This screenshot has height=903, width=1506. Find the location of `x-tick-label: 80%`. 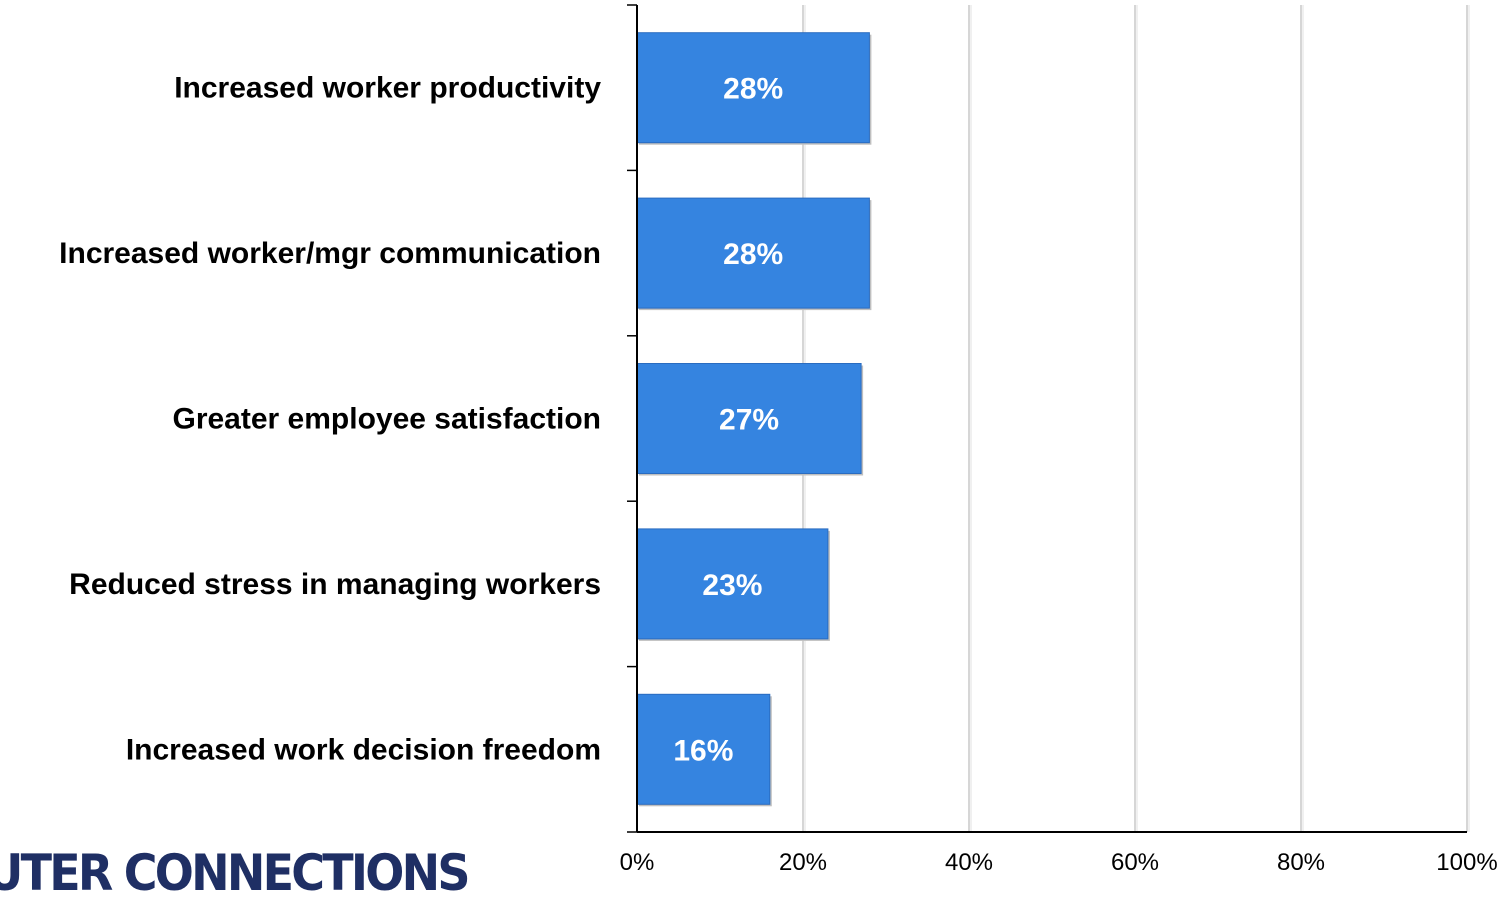

x-tick-label: 80% is located at coordinates (1301, 862).